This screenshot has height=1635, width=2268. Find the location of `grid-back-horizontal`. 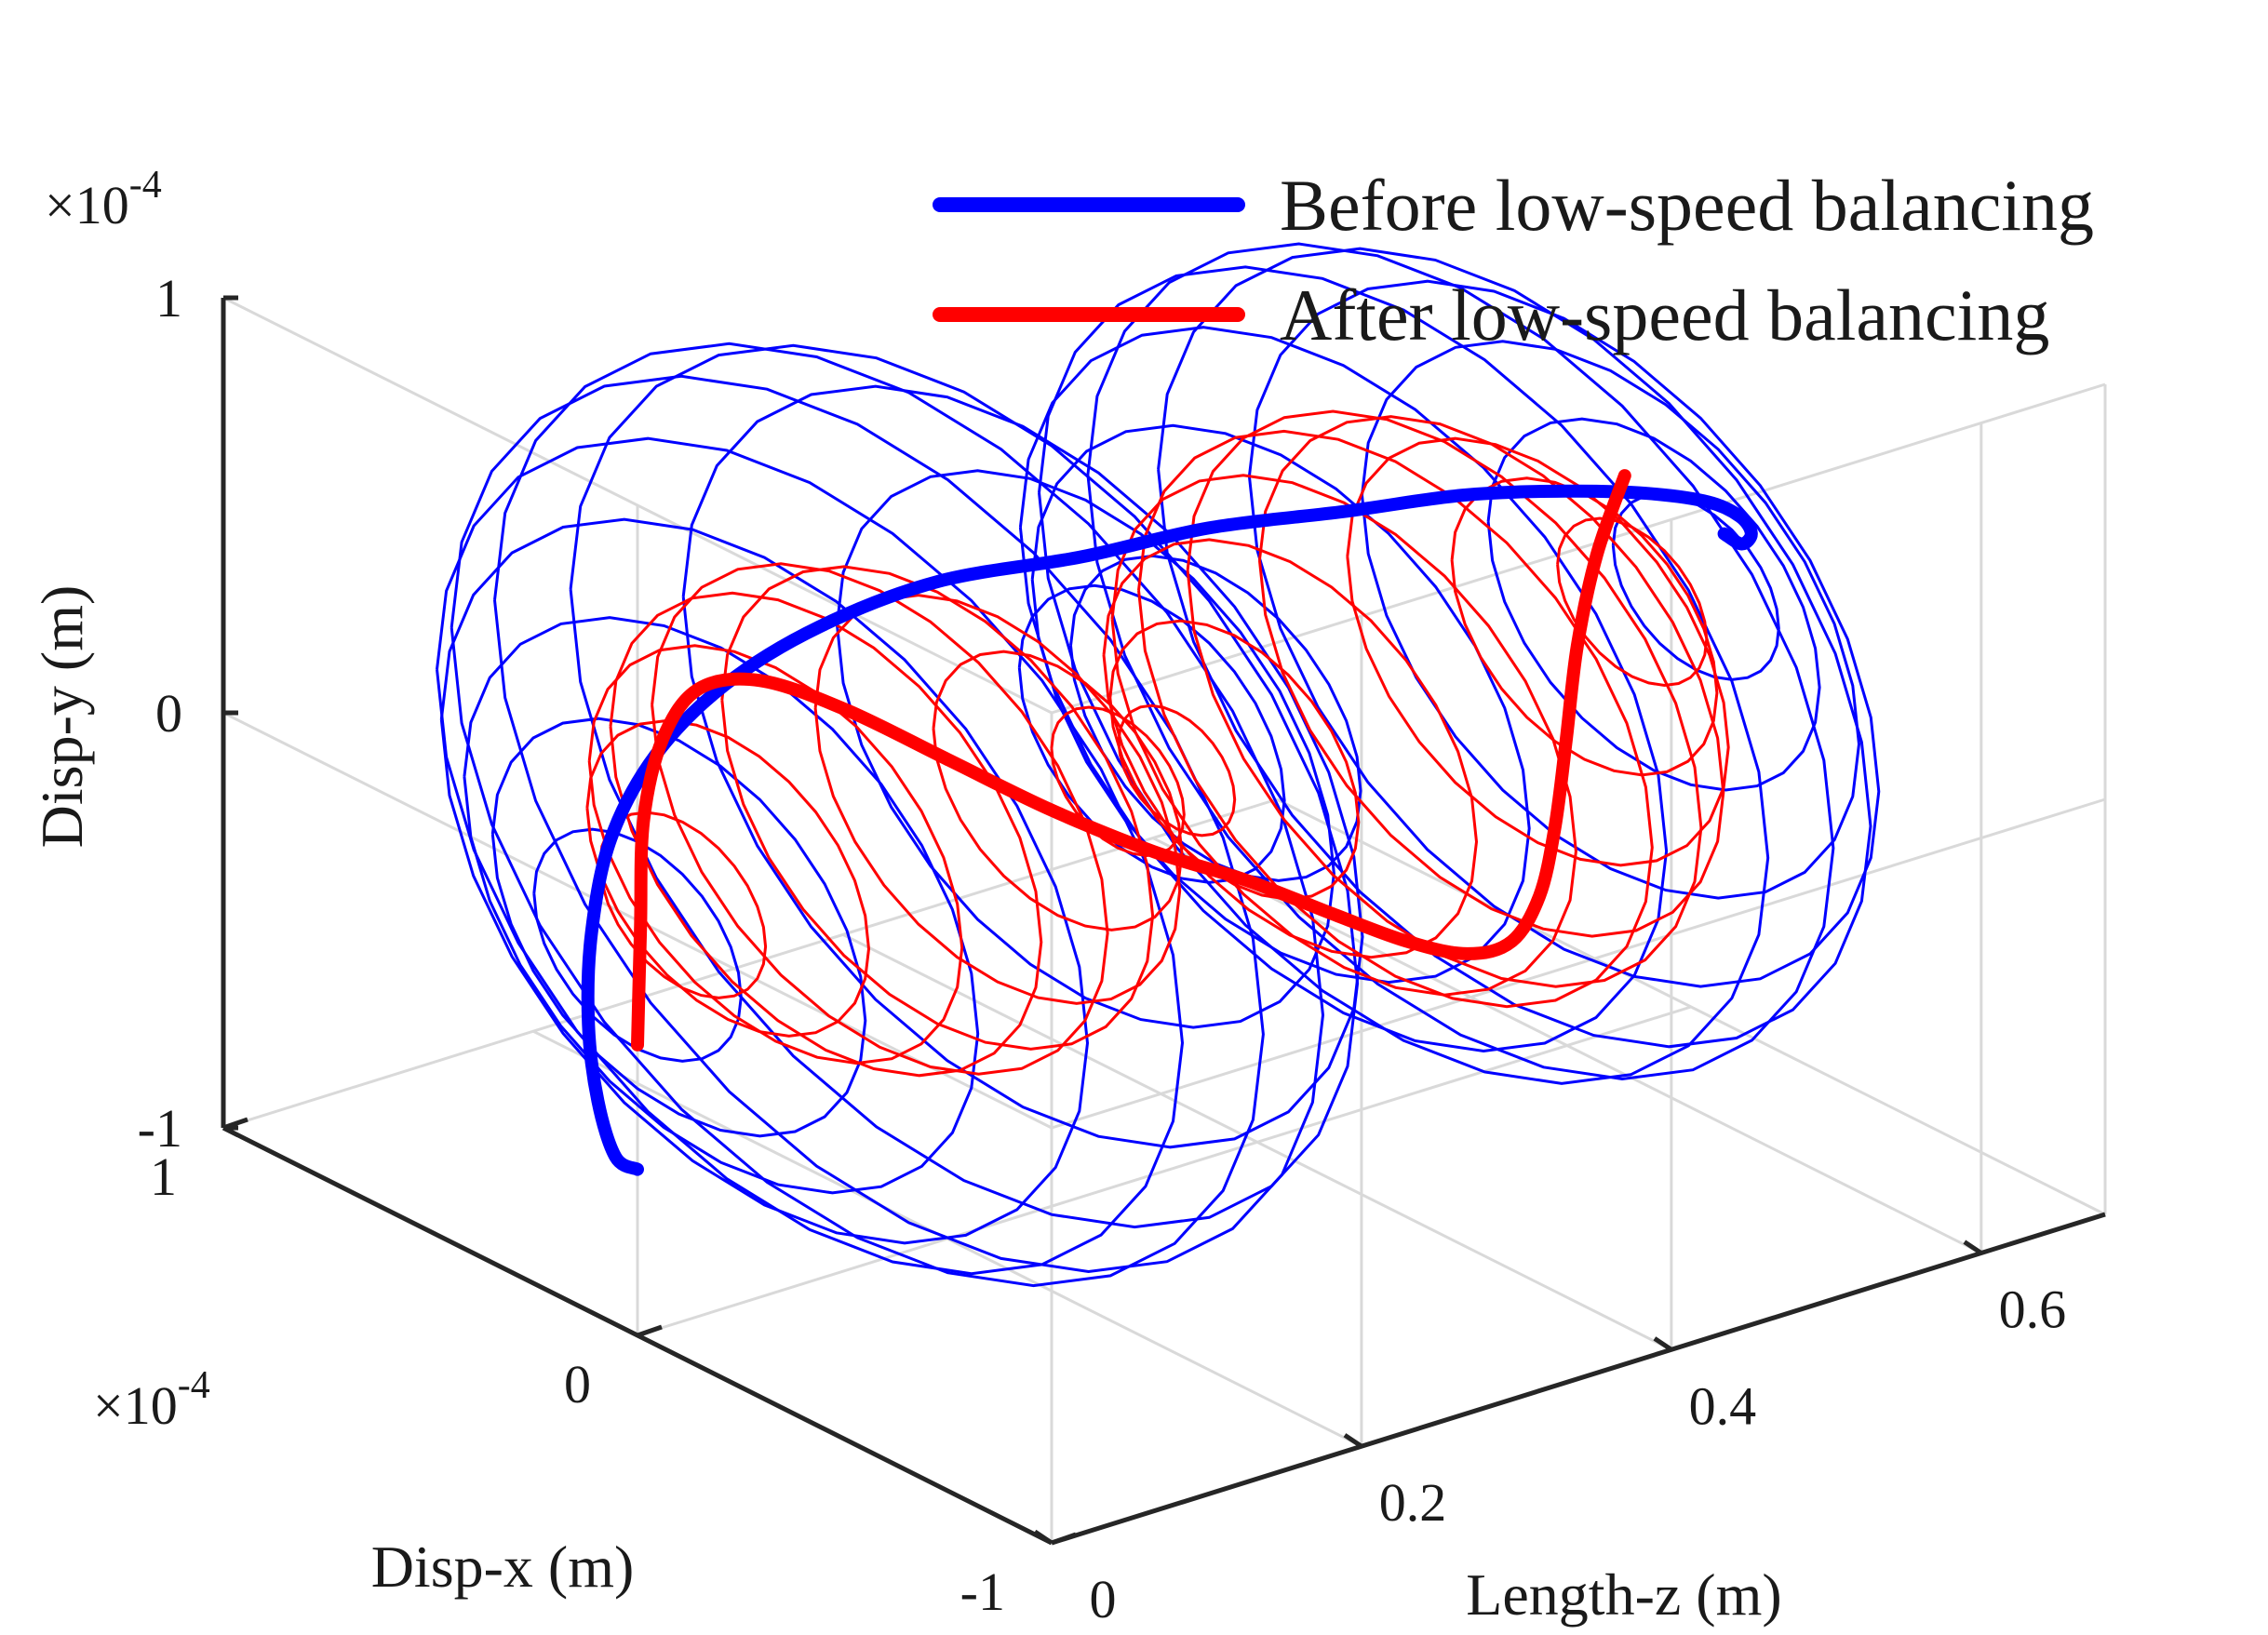

grid-back-horizontal is located at coordinates (1578, 963).